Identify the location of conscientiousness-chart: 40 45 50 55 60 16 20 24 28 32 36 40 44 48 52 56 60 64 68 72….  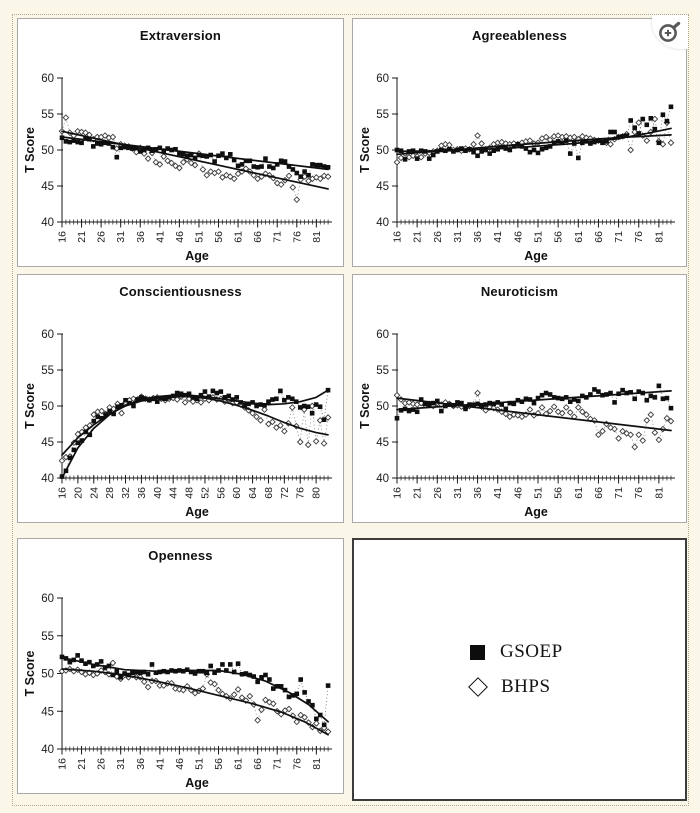
(177, 424).